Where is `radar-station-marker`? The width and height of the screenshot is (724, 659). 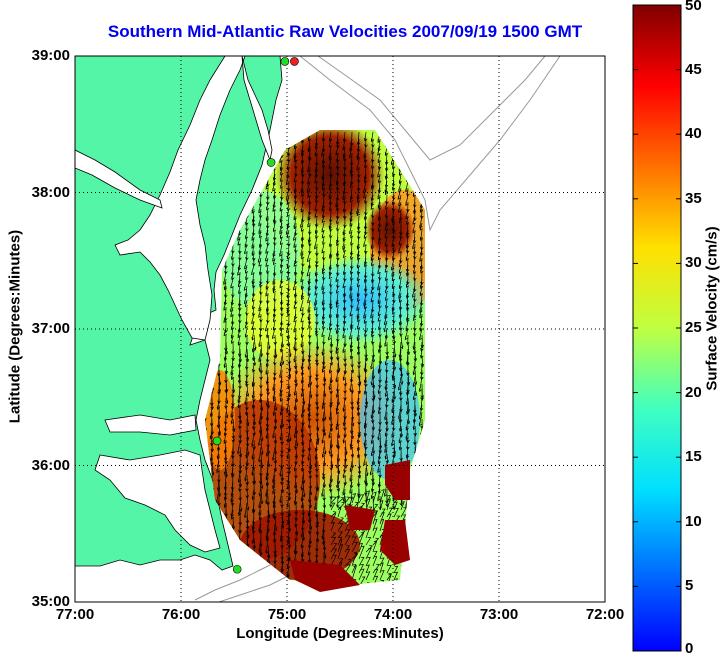 radar-station-marker is located at coordinates (217, 441).